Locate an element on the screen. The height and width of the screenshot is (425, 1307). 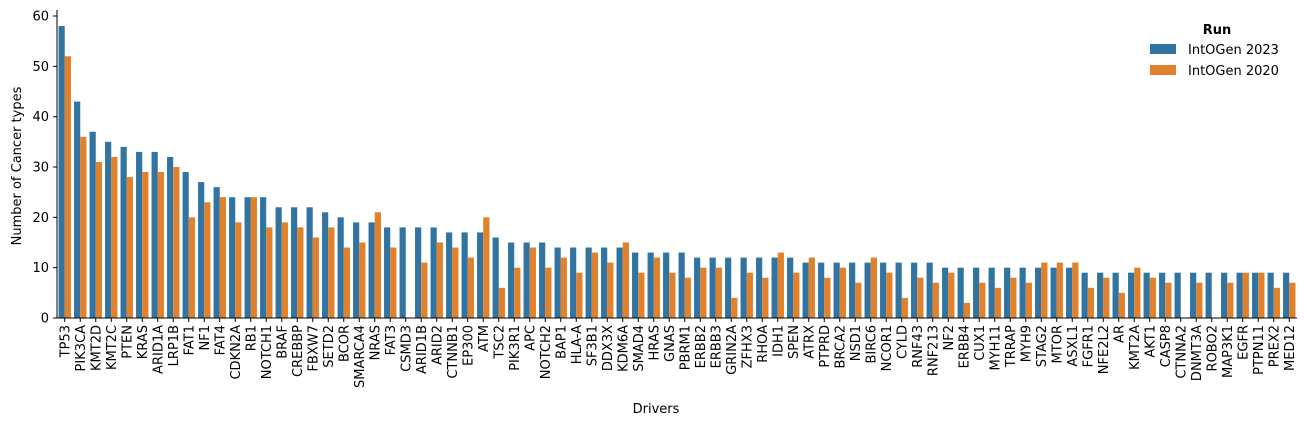
bar-RNF213-2020 is located at coordinates (935, 300).